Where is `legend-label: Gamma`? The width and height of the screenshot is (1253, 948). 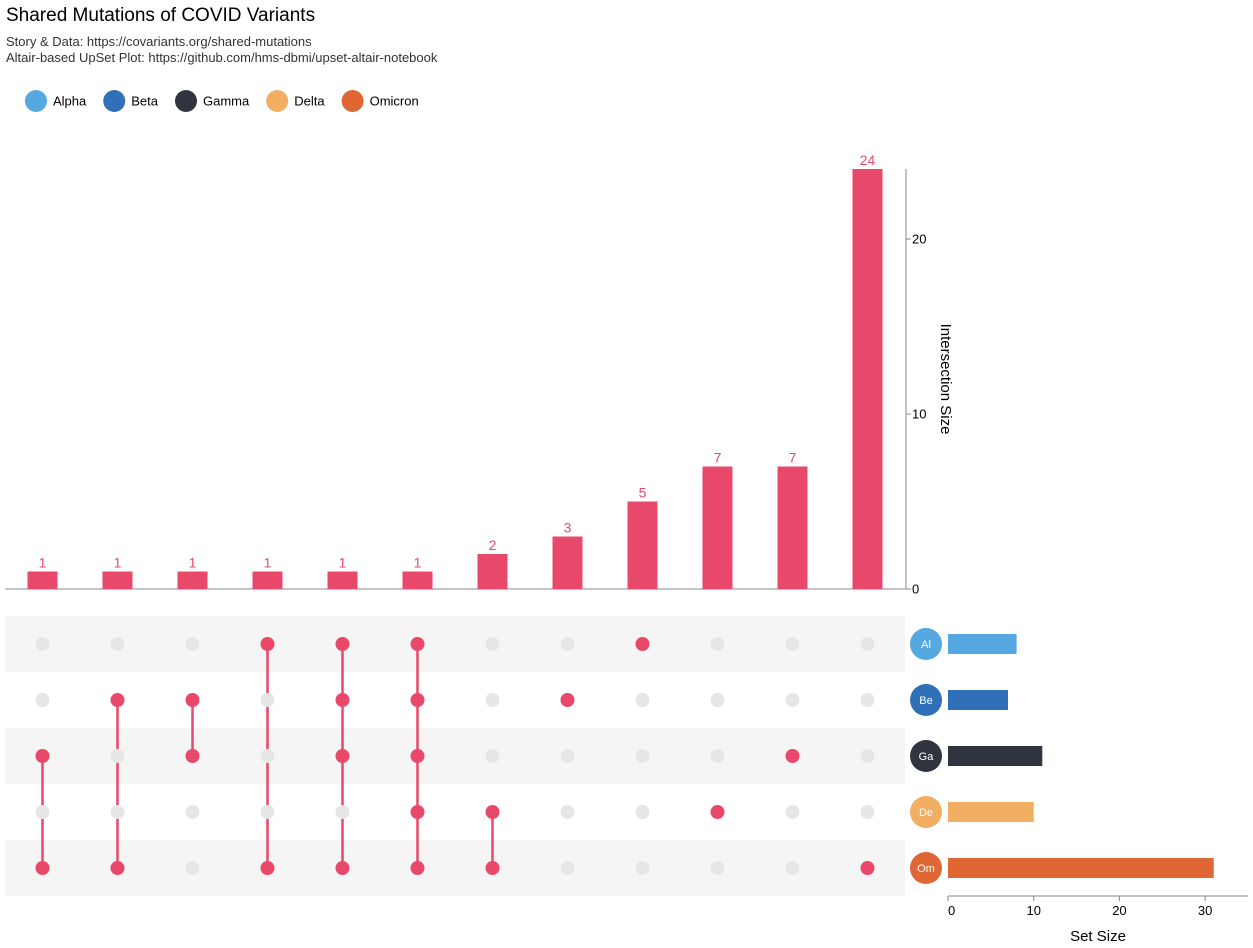
legend-label: Gamma is located at coordinates (226, 101).